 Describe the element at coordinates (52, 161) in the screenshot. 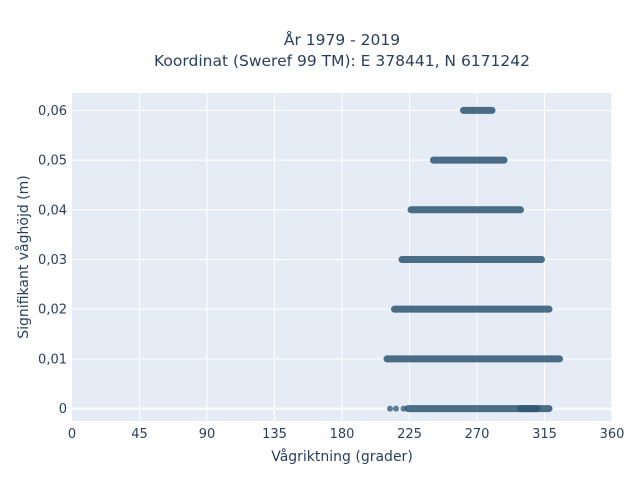

I see `y-tick-label: 0,05` at that location.